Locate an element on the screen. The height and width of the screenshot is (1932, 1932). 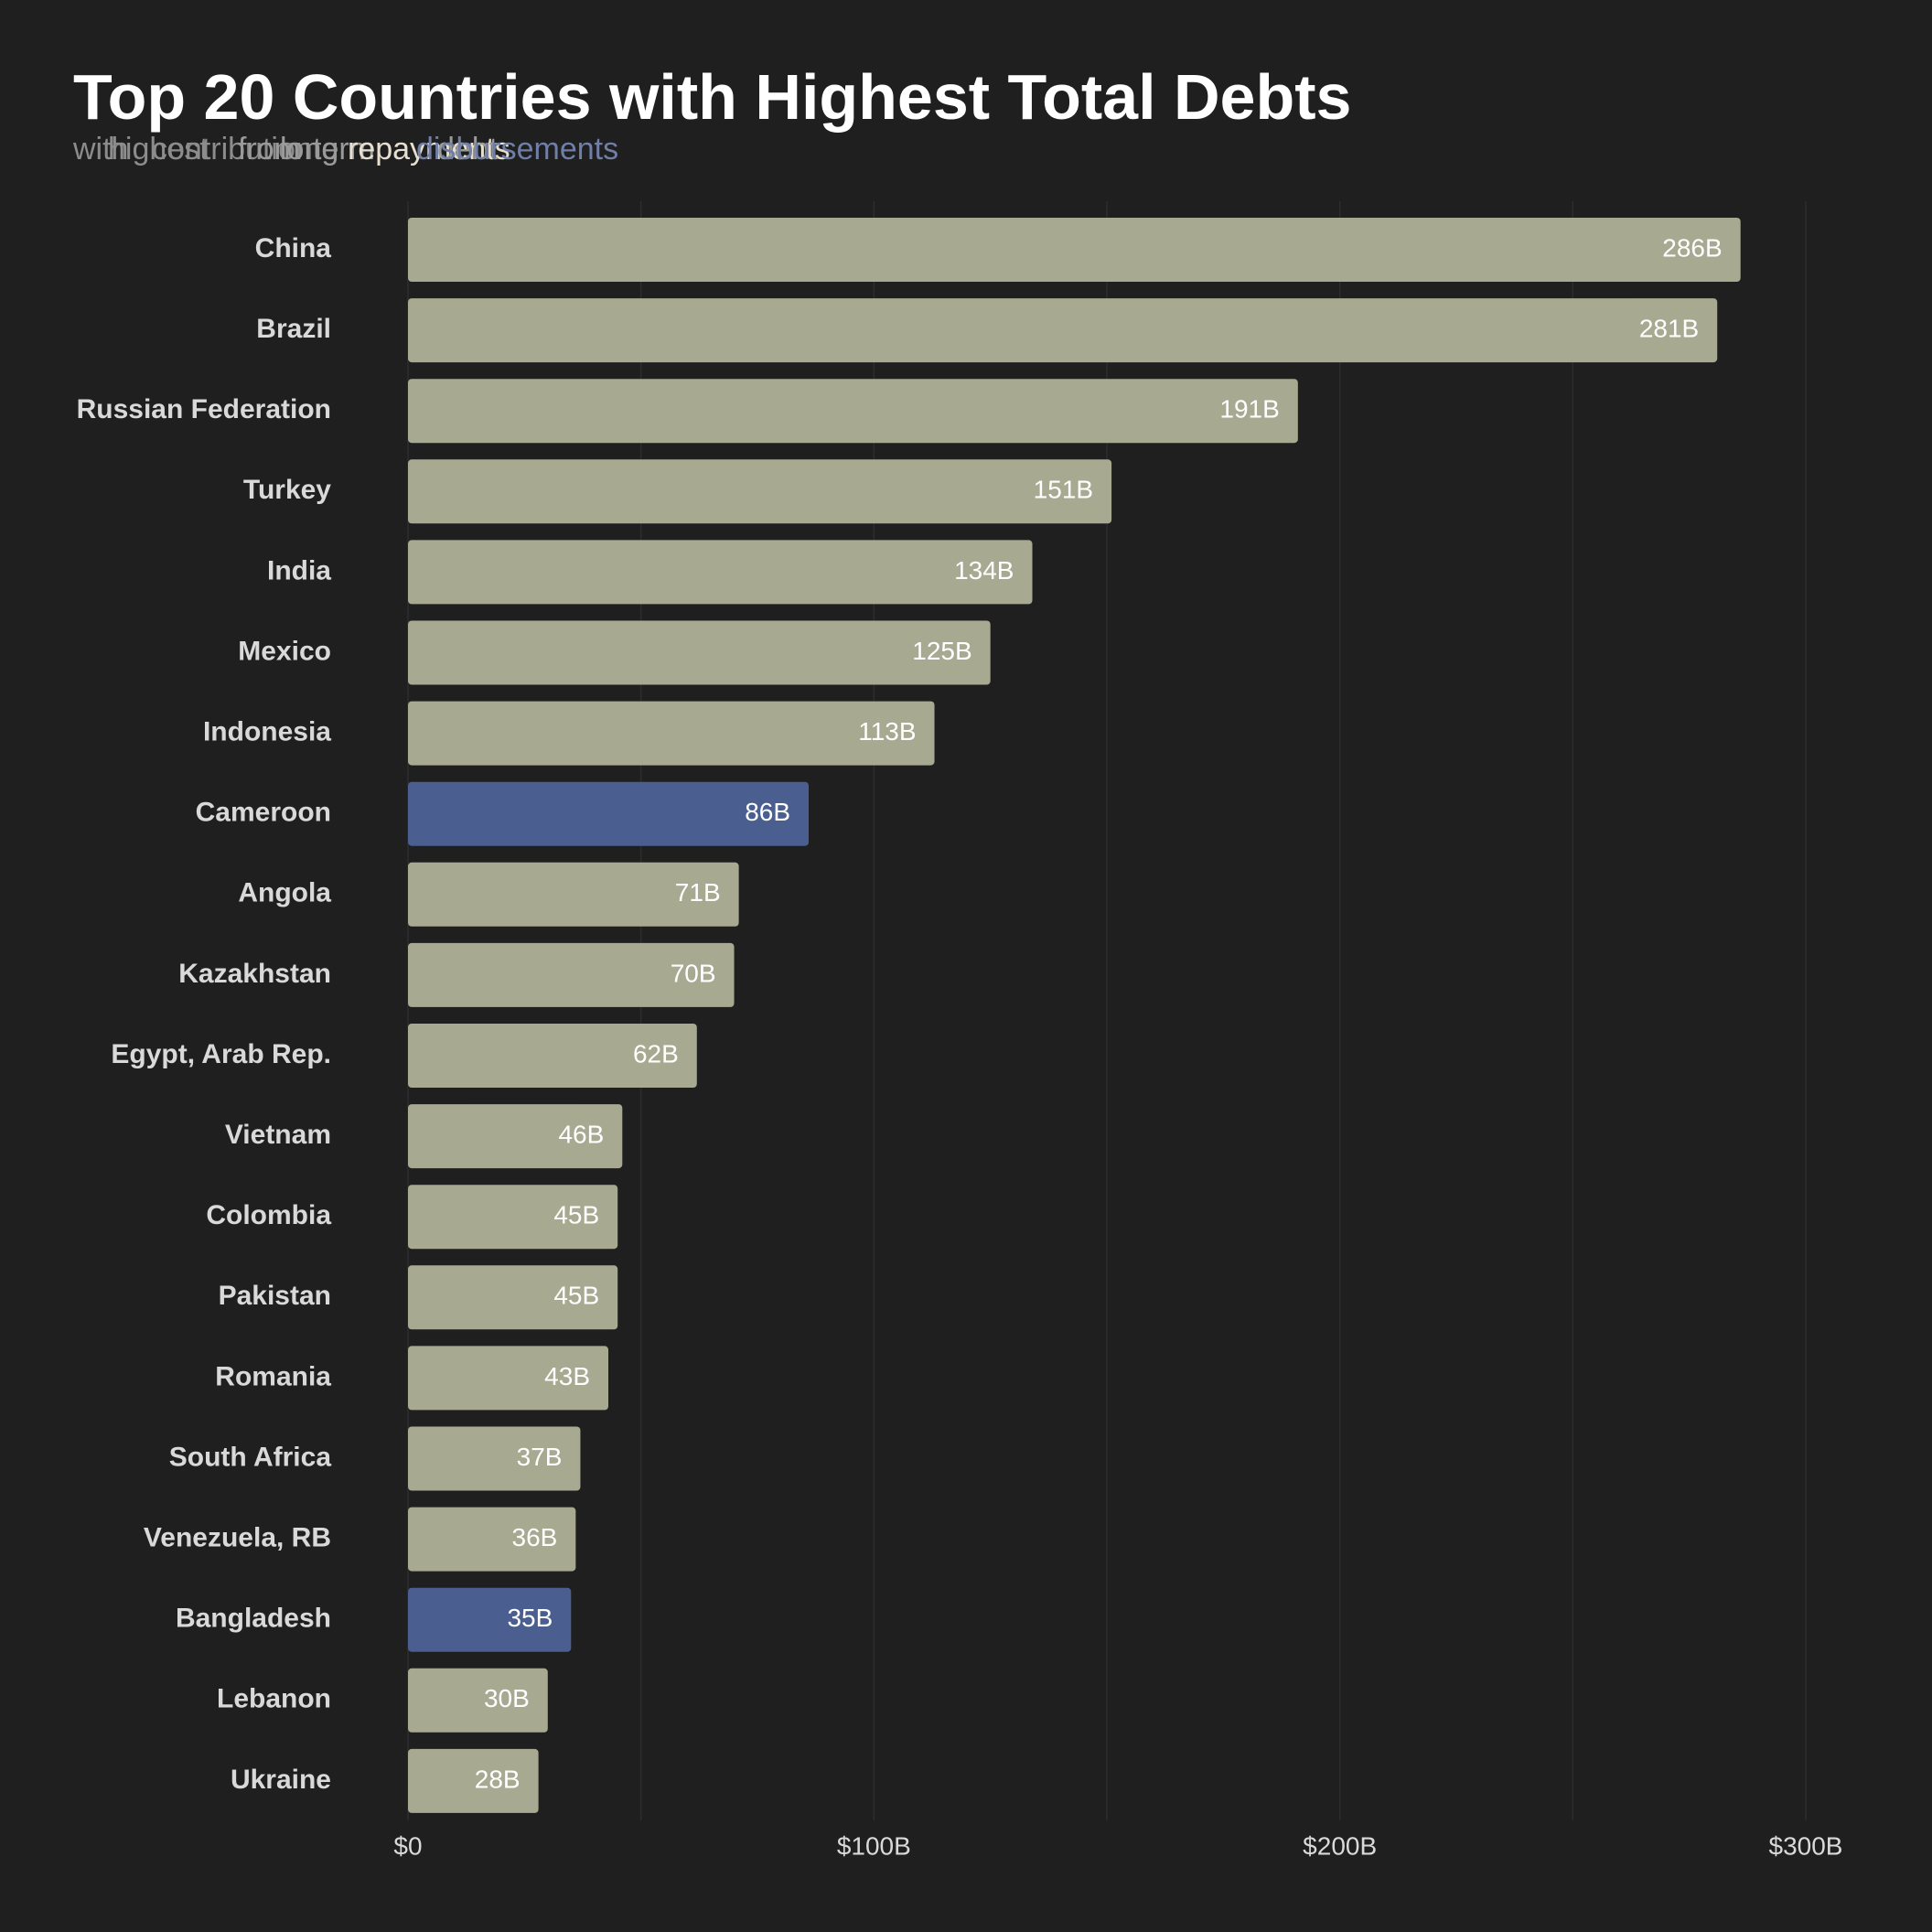
category-label: Cameroon is located at coordinates (263, 813).